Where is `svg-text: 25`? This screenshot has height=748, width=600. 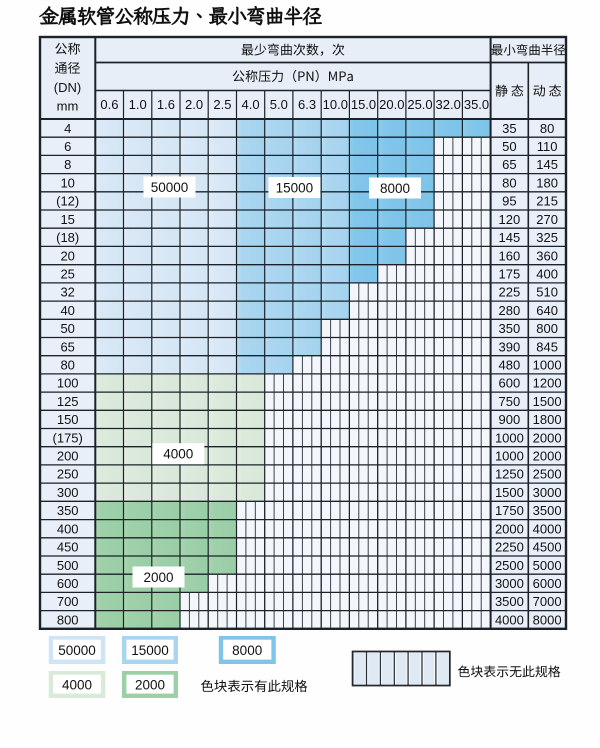 svg-text: 25 is located at coordinates (67, 274).